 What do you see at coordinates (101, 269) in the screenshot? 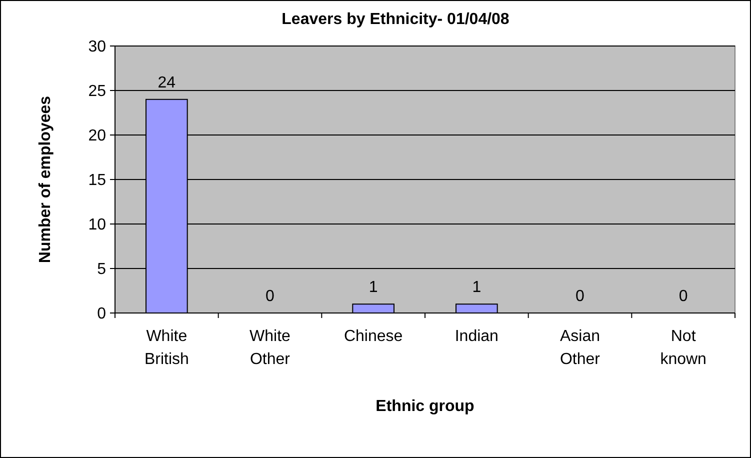
I see `y-tick-label: 5` at bounding box center [101, 269].